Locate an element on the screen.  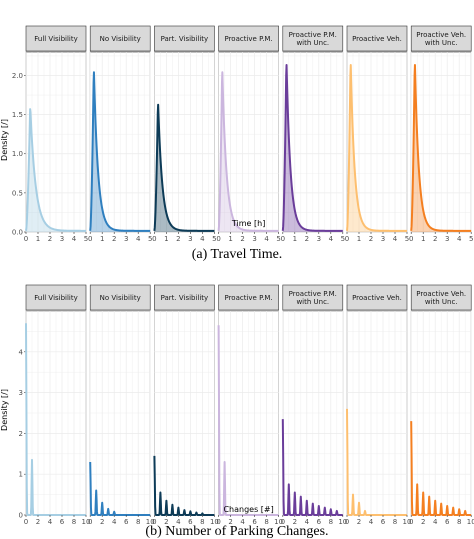
facet-strip-line: Part. Visibility is located at coordinates (185, 298).